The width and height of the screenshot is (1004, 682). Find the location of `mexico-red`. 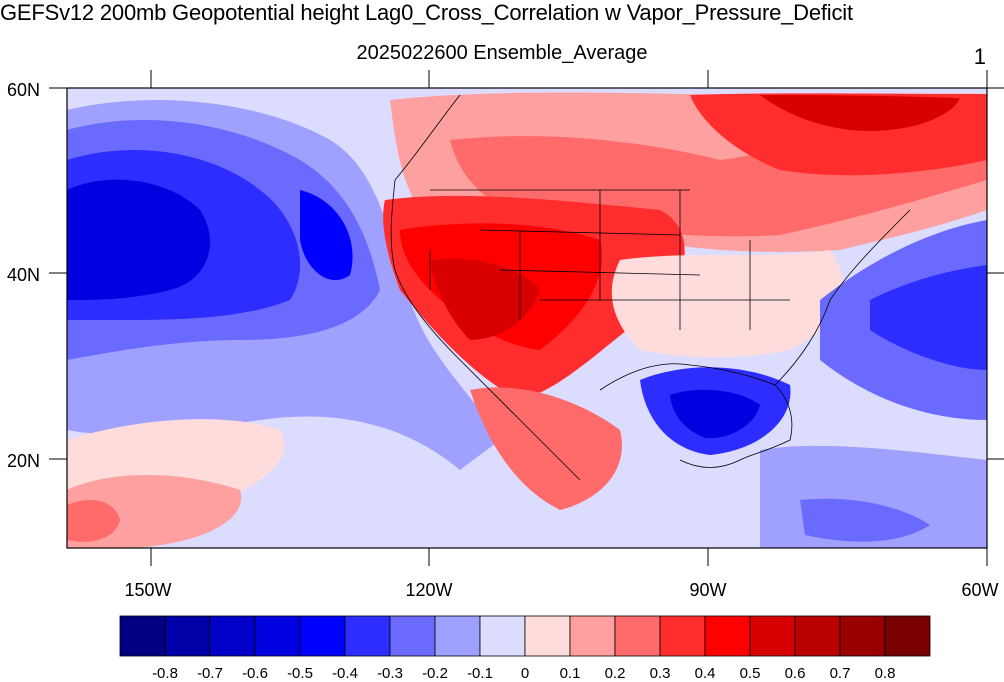

mexico-red is located at coordinates (546, 448).